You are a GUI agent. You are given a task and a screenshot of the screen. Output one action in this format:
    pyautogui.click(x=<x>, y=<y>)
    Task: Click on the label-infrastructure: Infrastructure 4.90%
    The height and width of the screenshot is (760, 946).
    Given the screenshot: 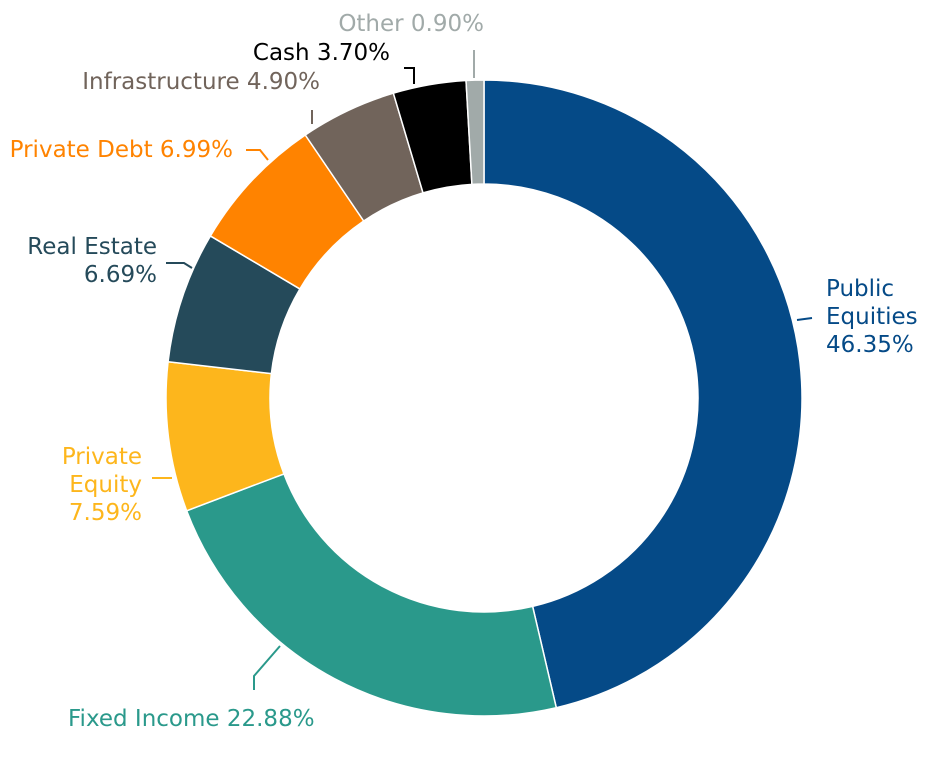 What is the action you would take?
    pyautogui.click(x=201, y=82)
    